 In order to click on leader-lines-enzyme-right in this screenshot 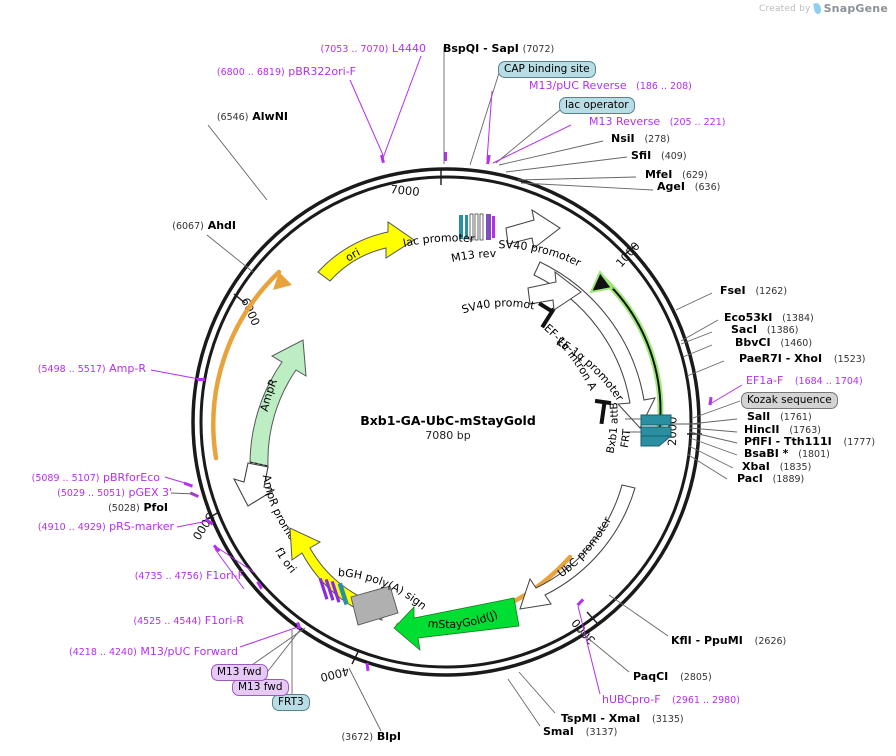, I will do `click(708, 386)`.